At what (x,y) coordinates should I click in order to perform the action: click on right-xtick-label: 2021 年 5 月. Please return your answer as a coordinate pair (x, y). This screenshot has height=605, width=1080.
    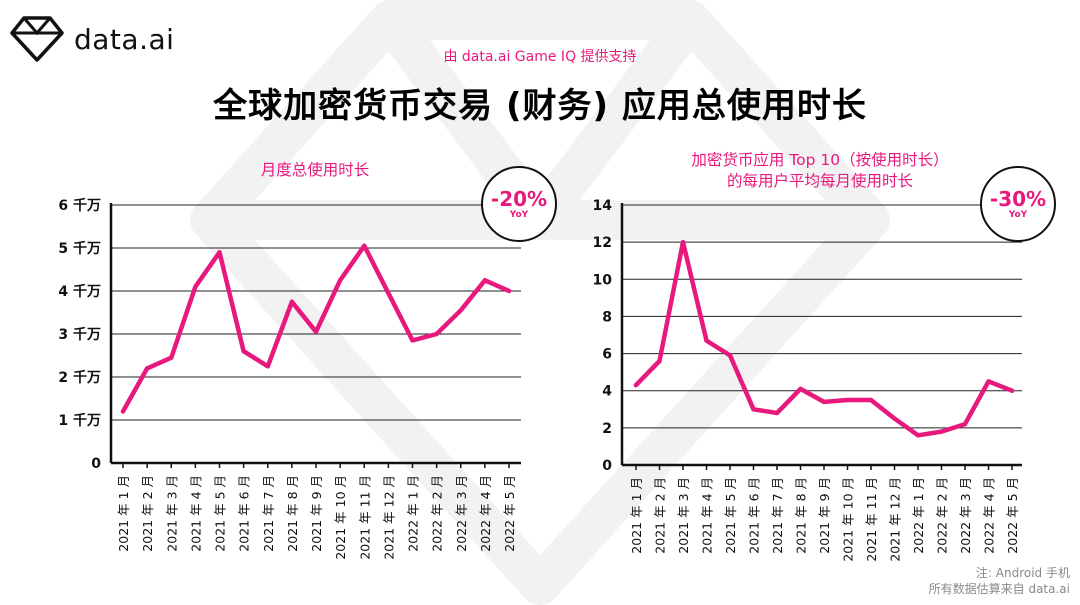
    Looking at the image, I should click on (730, 515).